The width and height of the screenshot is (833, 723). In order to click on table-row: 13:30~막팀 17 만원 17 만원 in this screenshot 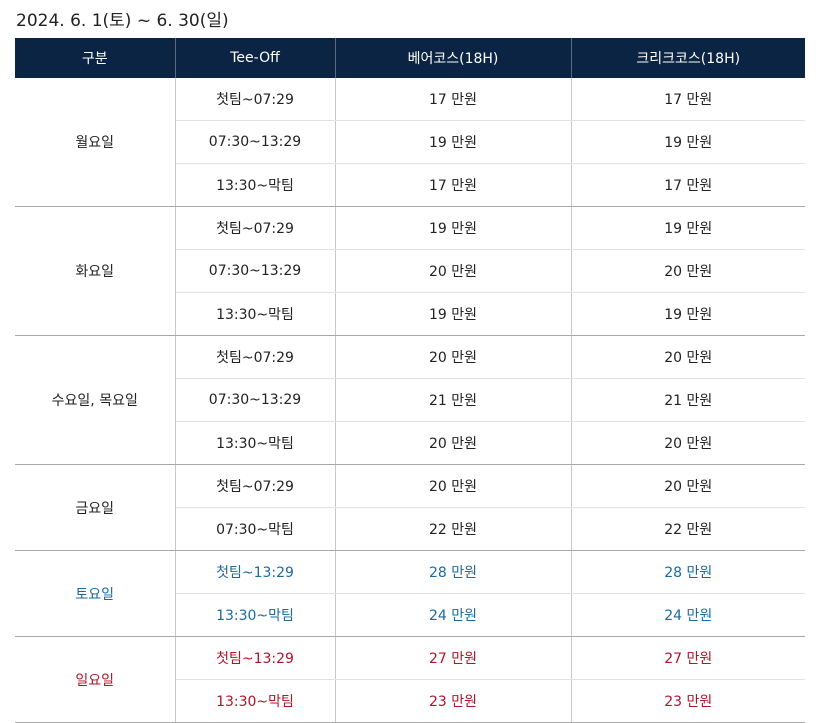, I will do `click(410, 185)`.